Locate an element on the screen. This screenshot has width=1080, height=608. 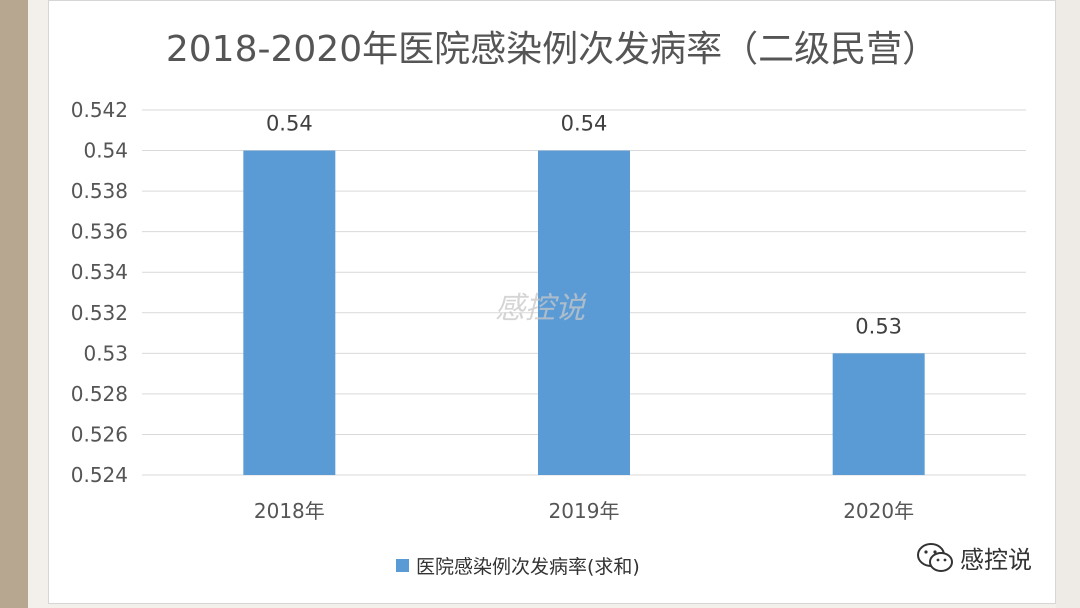
y-tick-label: 0.528 is located at coordinates (99, 394).